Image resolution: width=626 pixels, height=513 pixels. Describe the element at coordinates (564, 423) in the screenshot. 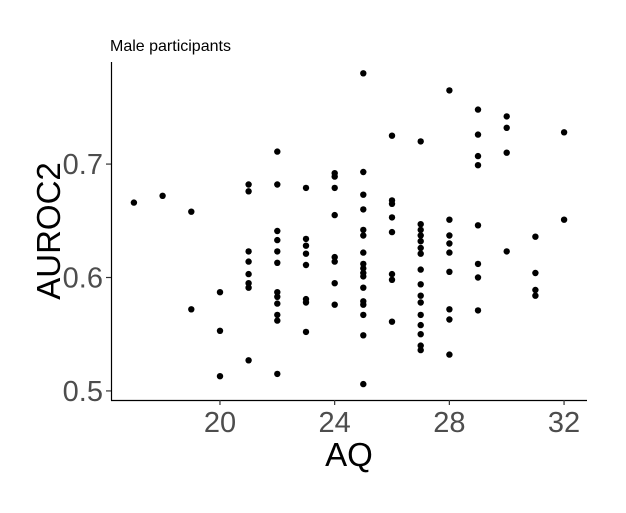

I see `x-tick-label: 32` at that location.